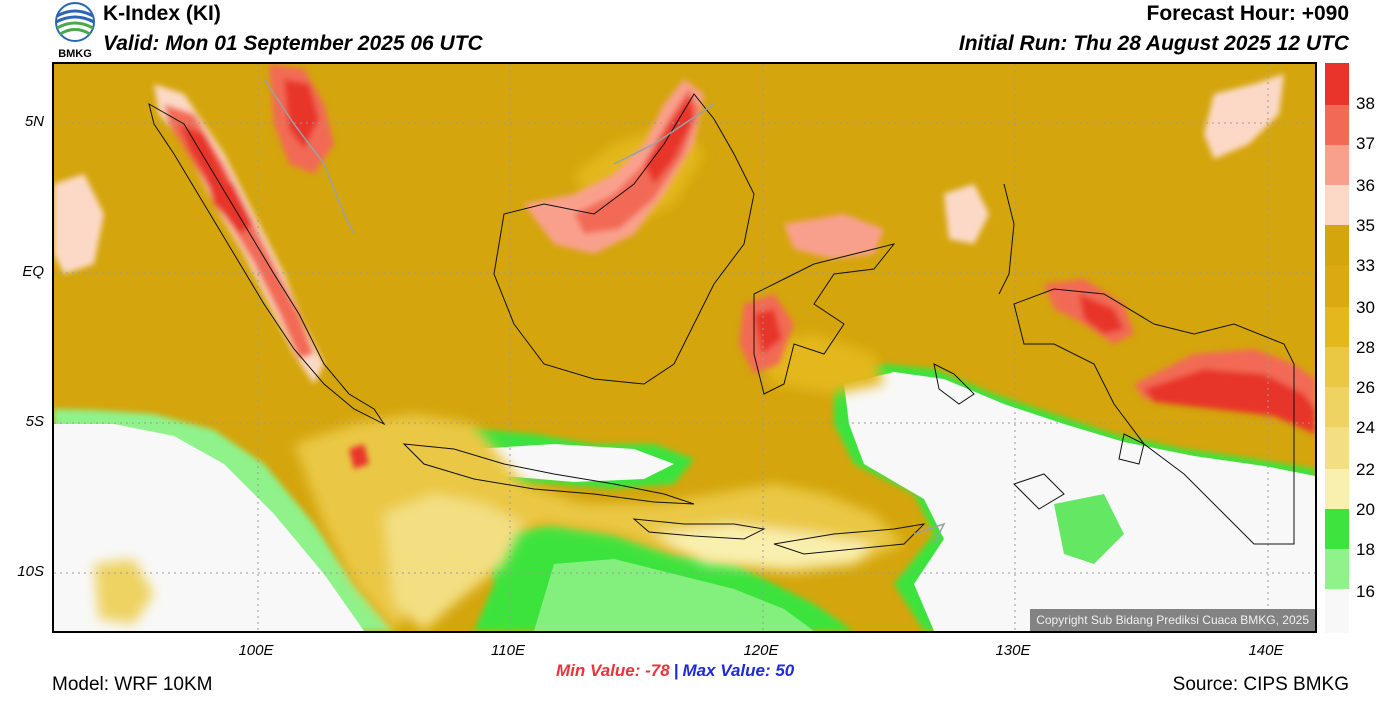 The image size is (1400, 709). What do you see at coordinates (132, 684) in the screenshot?
I see `model-label: Model: WRF 10KM` at bounding box center [132, 684].